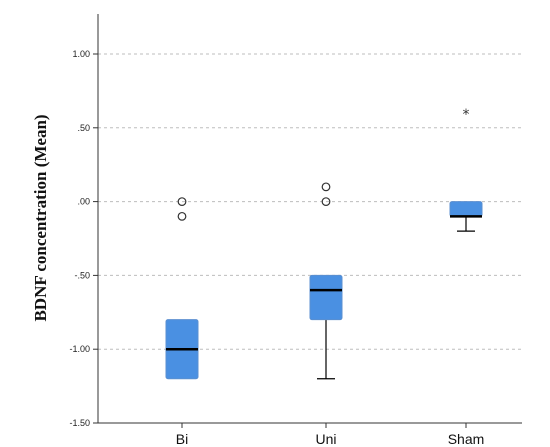 This screenshot has height=447, width=550. Describe the element at coordinates (79, 349) in the screenshot. I see `y-tick-label: -1.00` at that location.